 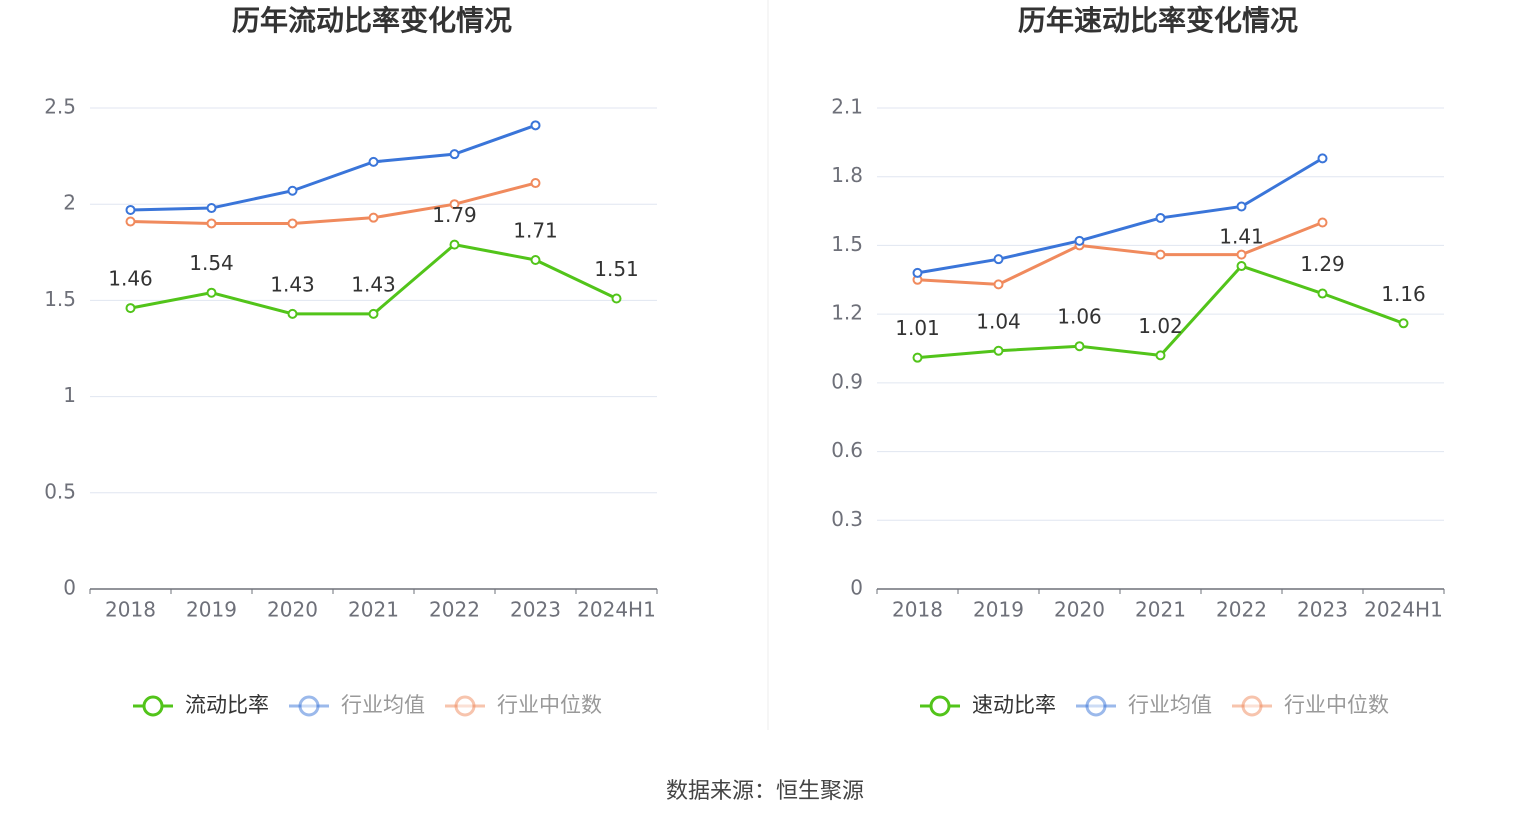 What do you see at coordinates (765, 791) in the screenshot?
I see `source: 数据来源：恒生聚源` at bounding box center [765, 791].